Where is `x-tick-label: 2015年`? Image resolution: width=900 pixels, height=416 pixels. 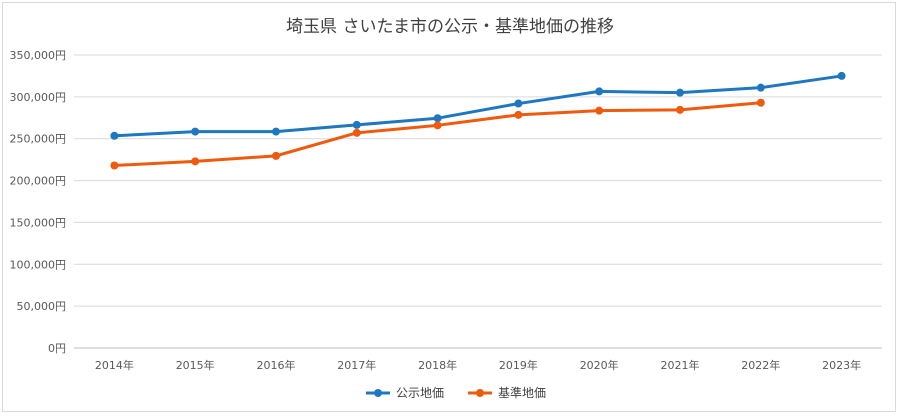
x-tick-label: 2015年 is located at coordinates (195, 365).